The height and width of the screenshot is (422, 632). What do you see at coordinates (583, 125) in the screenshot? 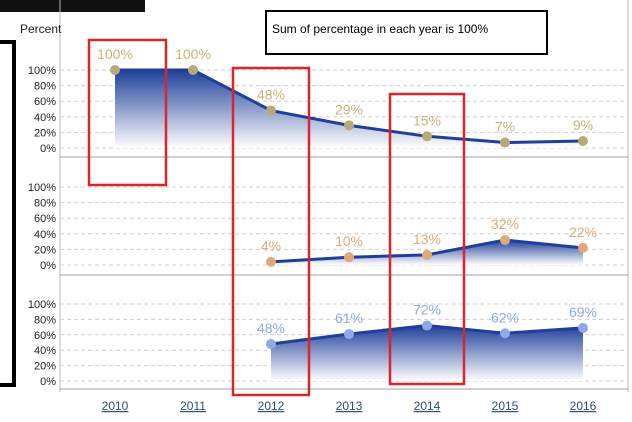
I see `data-label: 9%` at bounding box center [583, 125].